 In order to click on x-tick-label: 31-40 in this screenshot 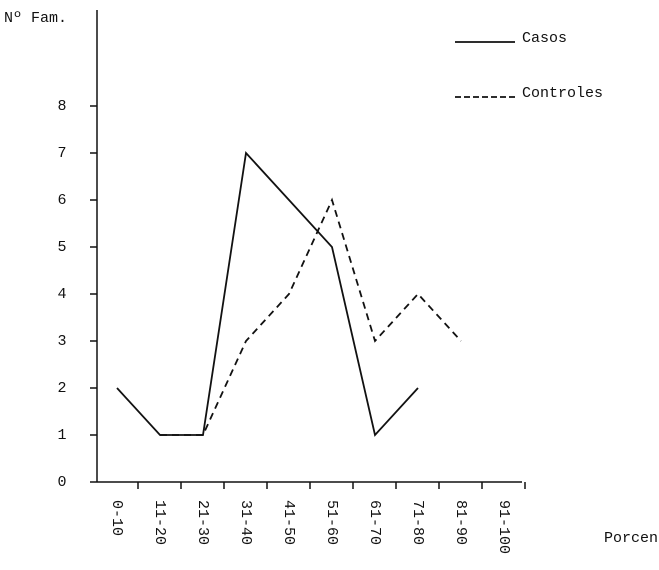, I will do `click(245, 522)`.